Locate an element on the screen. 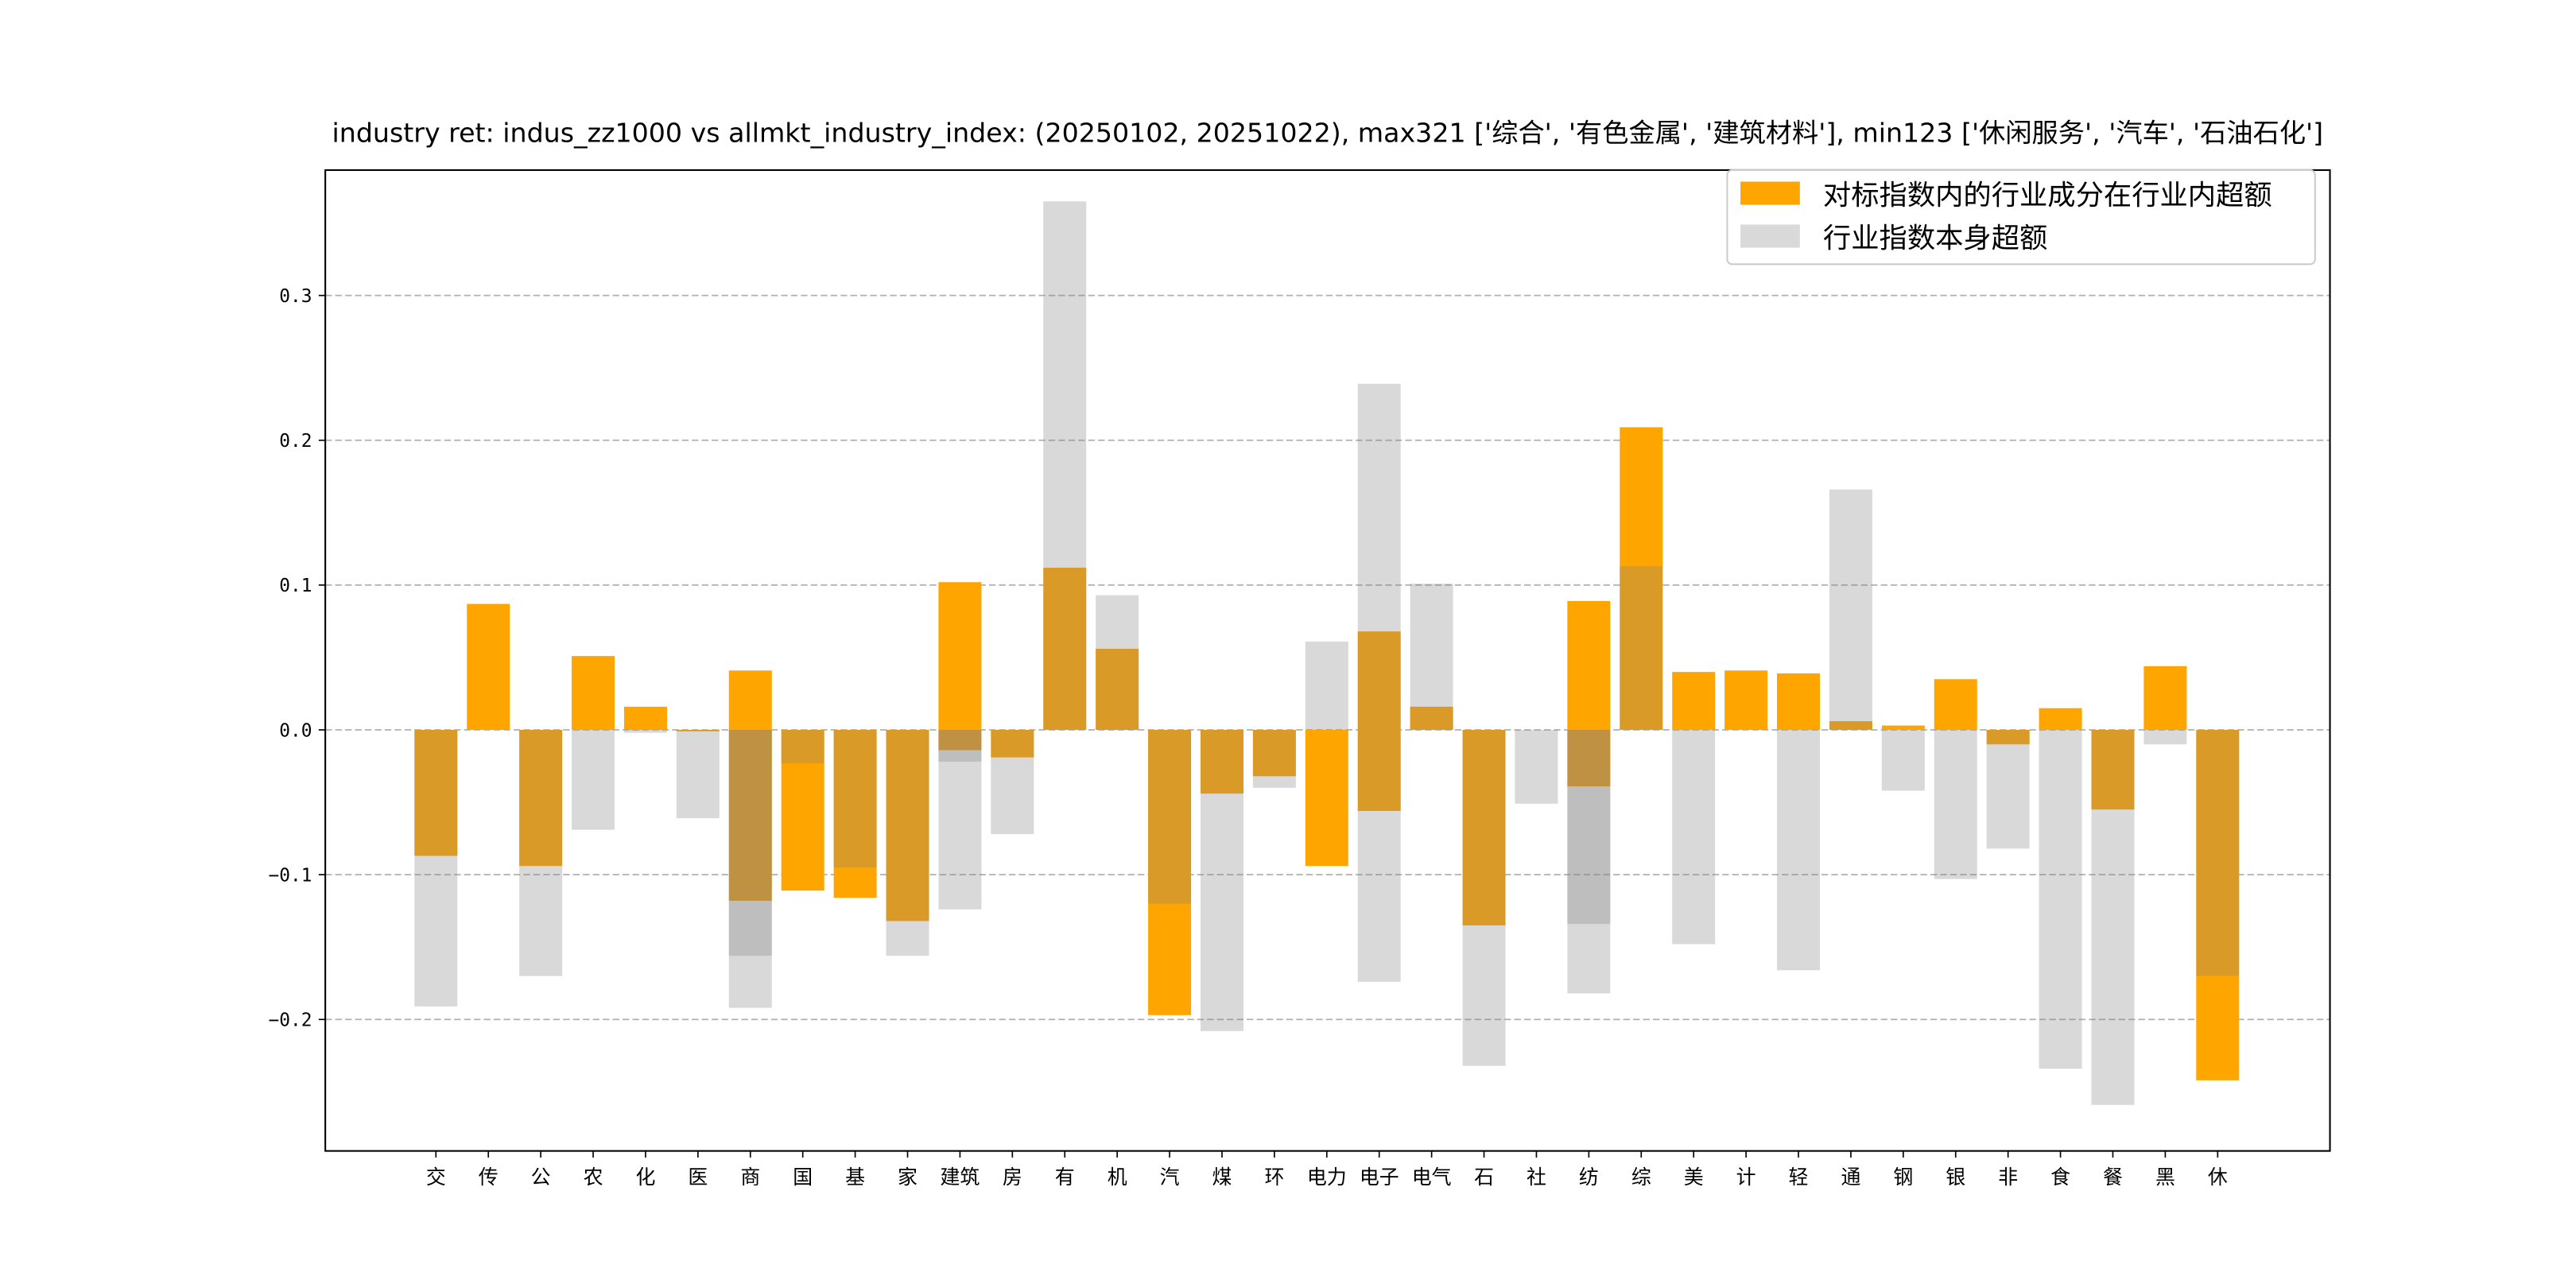 The image size is (2576, 1288). legend-label-gray: 行业指数本身超额 is located at coordinates (1935, 239).